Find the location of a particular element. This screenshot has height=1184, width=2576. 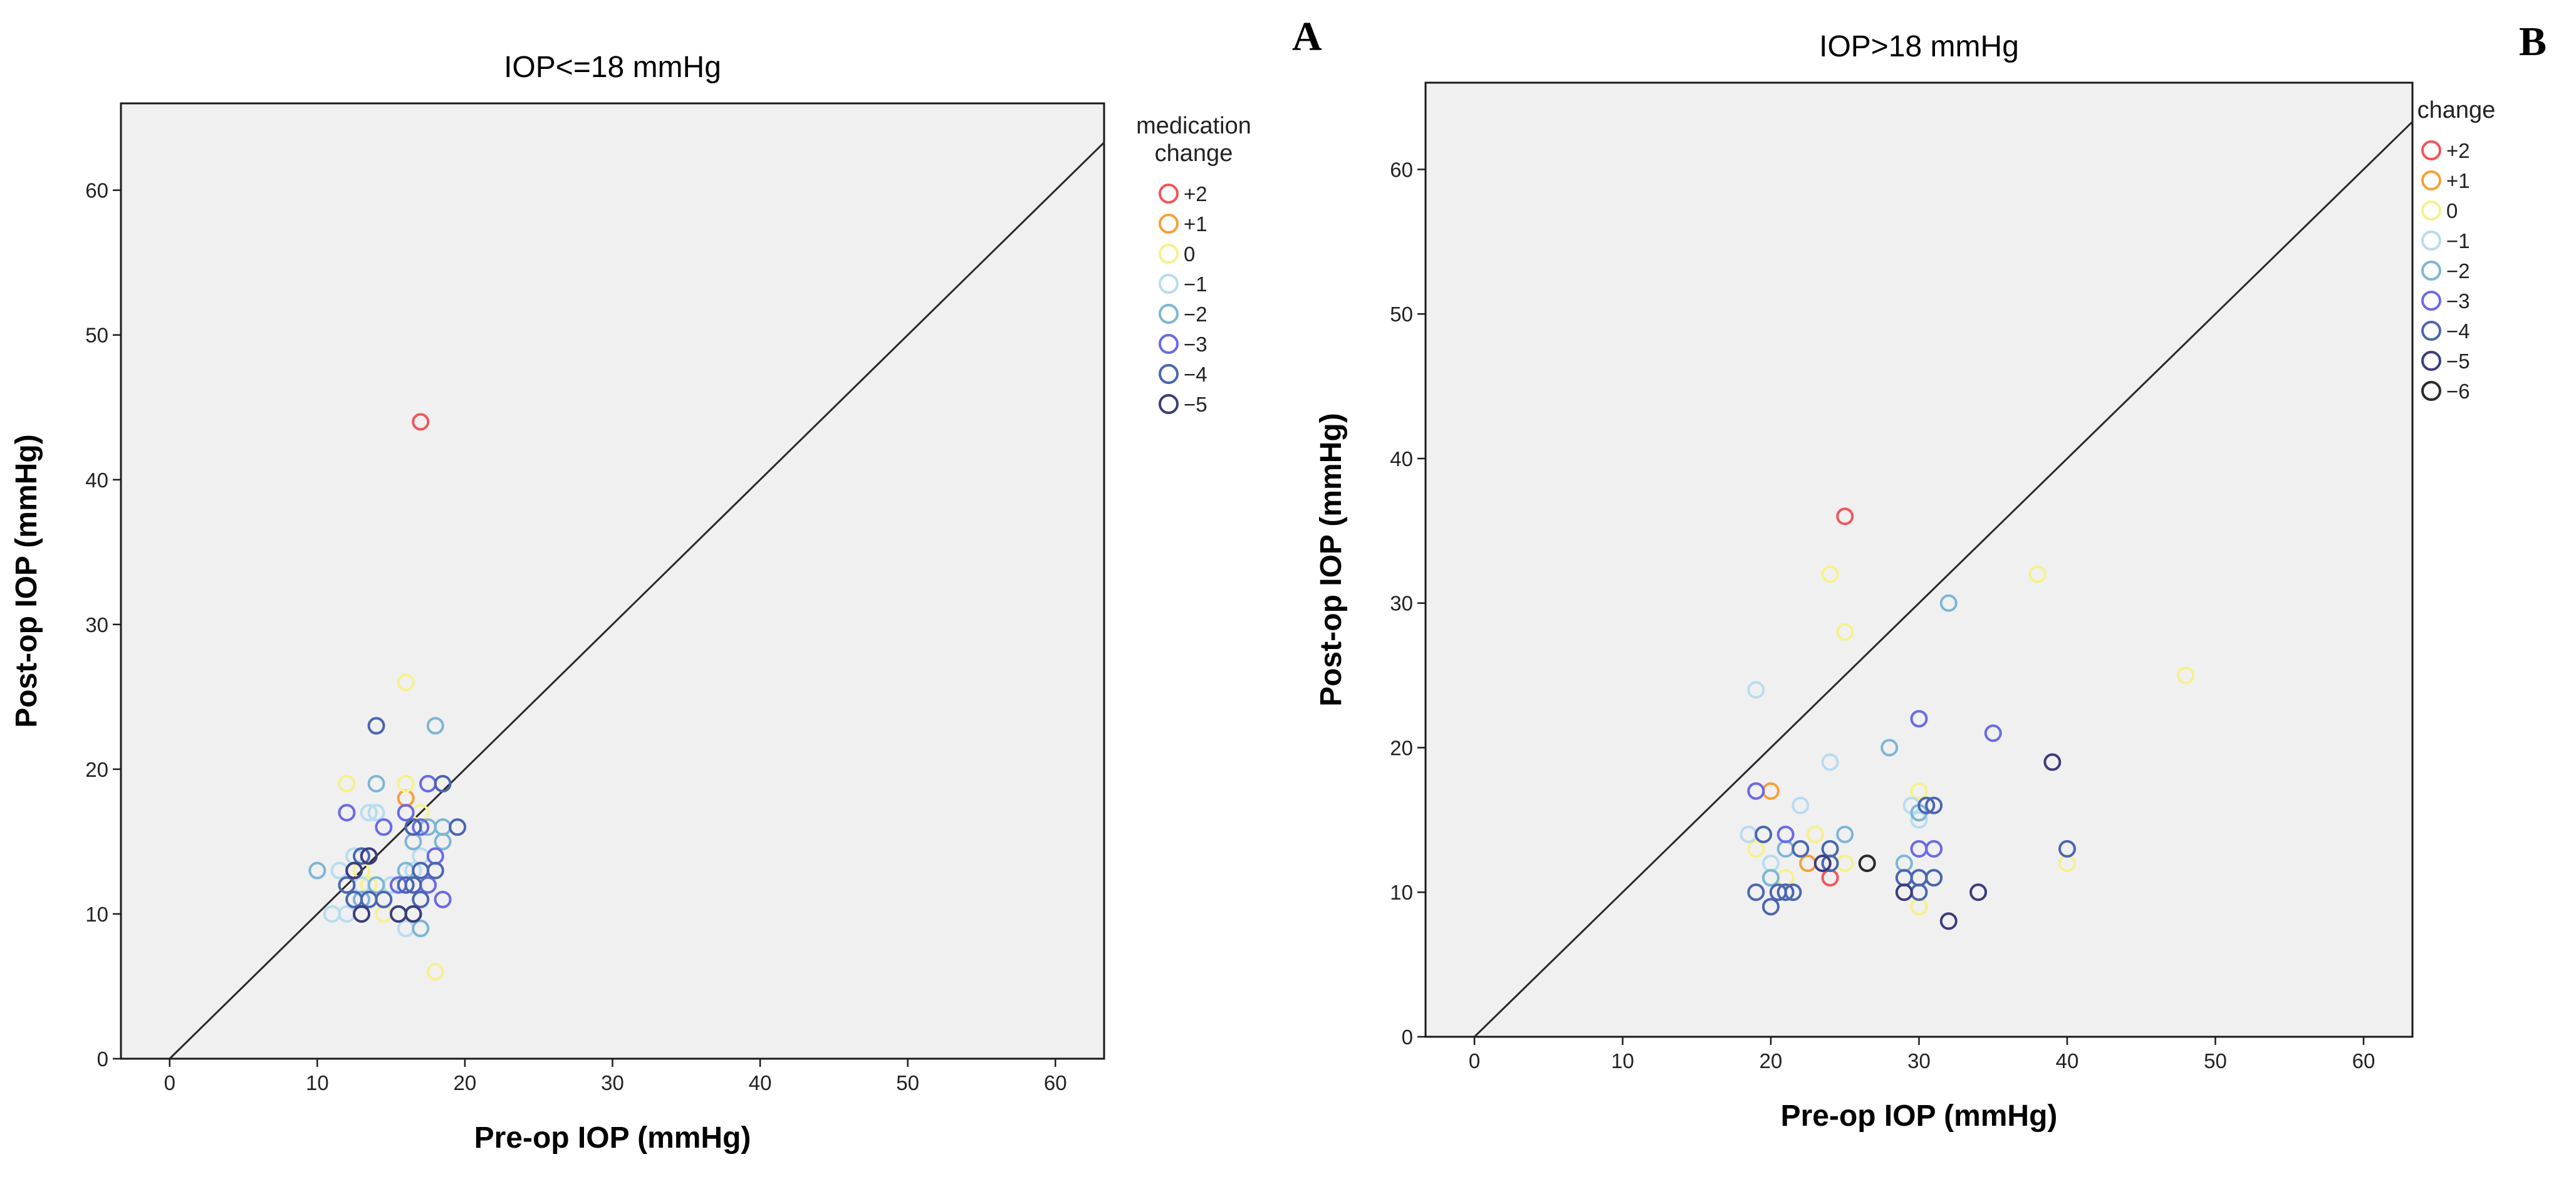

legend: change +2 +1 0 −1 −2 −3 −4 −5 −6 is located at coordinates (2456, 250).